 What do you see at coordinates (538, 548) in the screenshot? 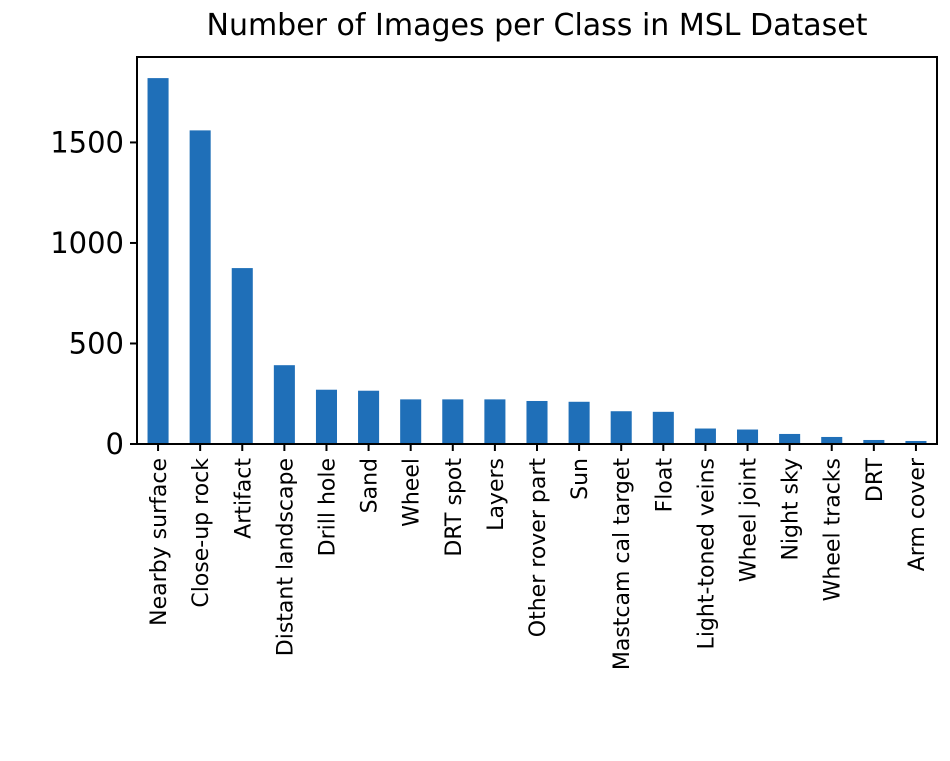
I see `x-tick-label: Other rover part` at bounding box center [538, 548].